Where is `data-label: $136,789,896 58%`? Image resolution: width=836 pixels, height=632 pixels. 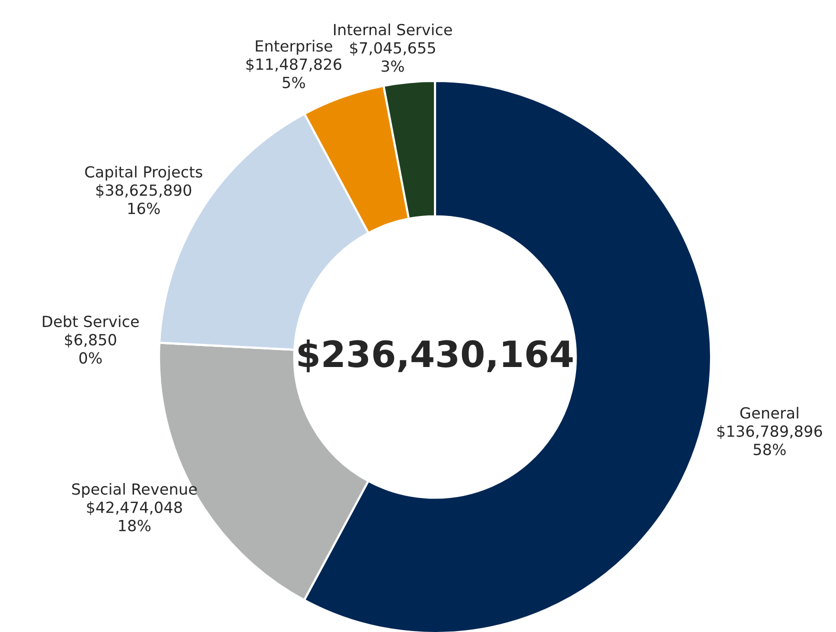 data-label: $136,789,896 58% is located at coordinates (769, 440).